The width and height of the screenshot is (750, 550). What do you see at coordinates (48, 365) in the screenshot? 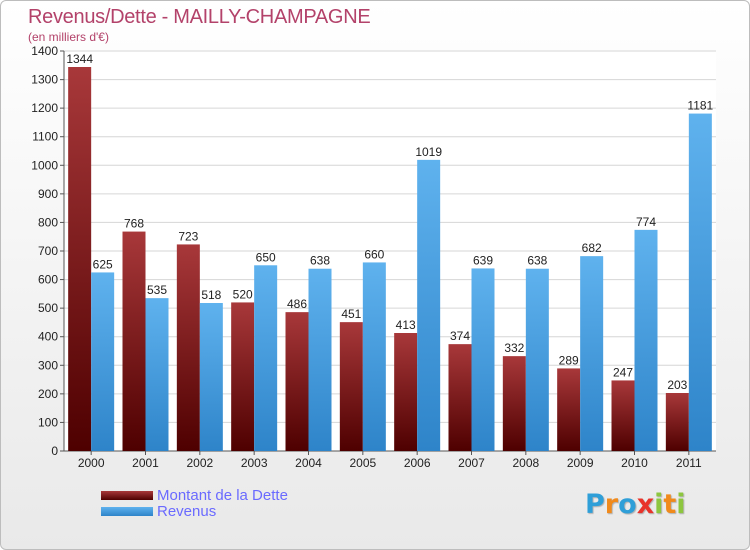
I see `y-tick-label: 300` at bounding box center [48, 365].